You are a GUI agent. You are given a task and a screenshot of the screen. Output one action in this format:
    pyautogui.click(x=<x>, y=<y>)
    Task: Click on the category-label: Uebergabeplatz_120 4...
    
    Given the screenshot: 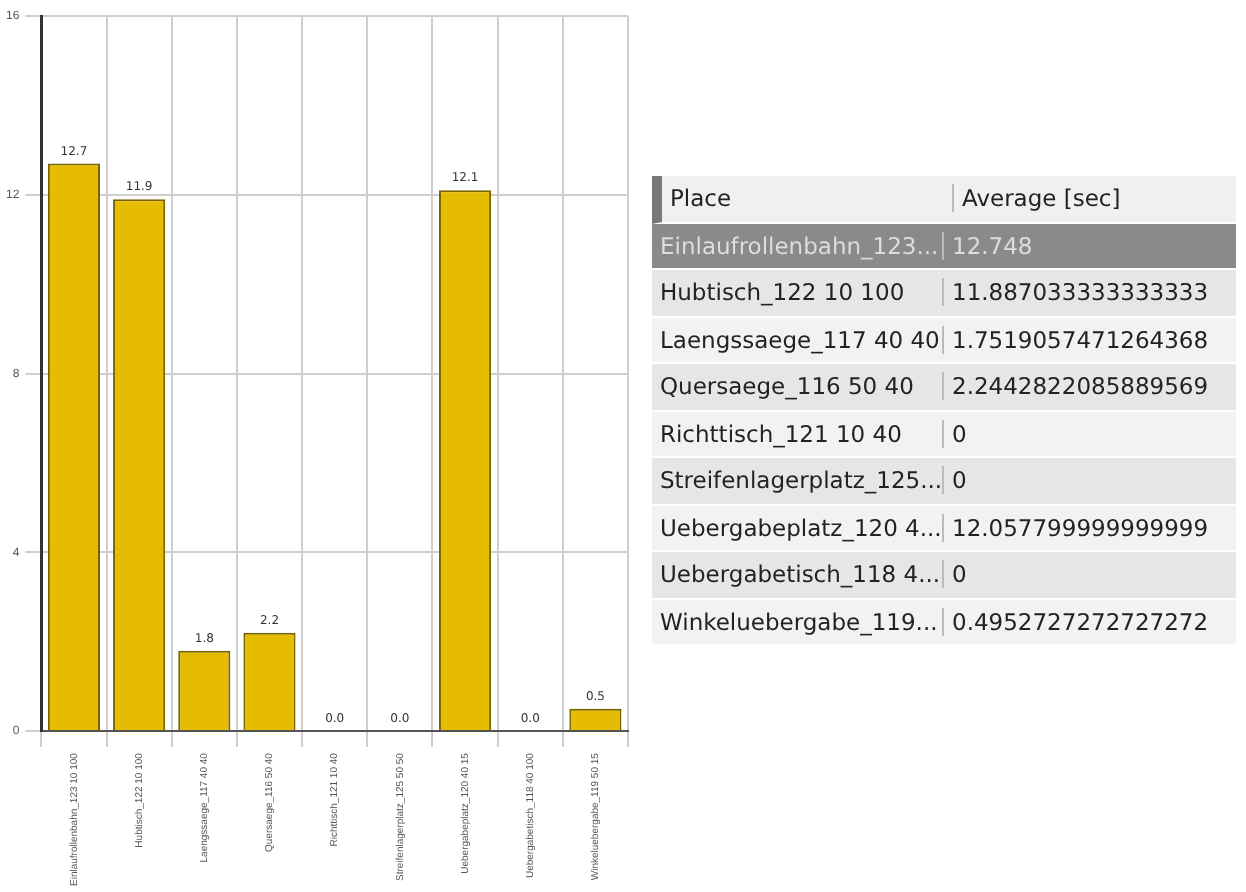 What is the action you would take?
    pyautogui.click(x=800, y=527)
    